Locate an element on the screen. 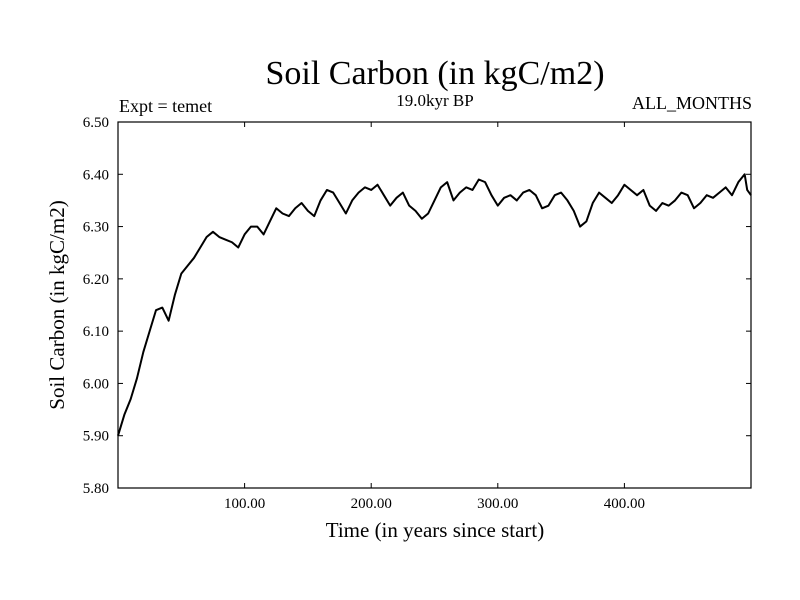 This screenshot has width=800, height=600. x-tick-label: 300.00 is located at coordinates (497, 504).